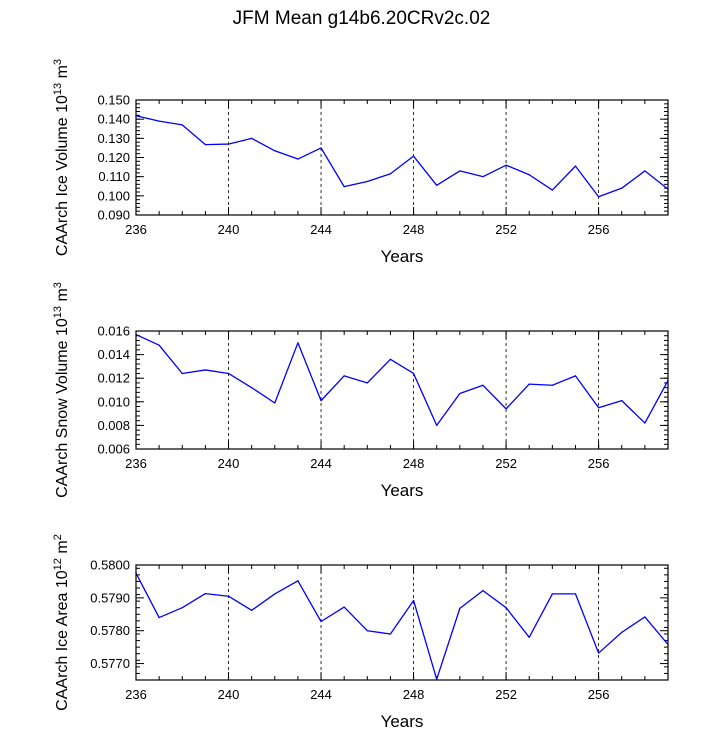  Describe the element at coordinates (113, 331) in the screenshot. I see `y-tick-label: 0.016` at that location.